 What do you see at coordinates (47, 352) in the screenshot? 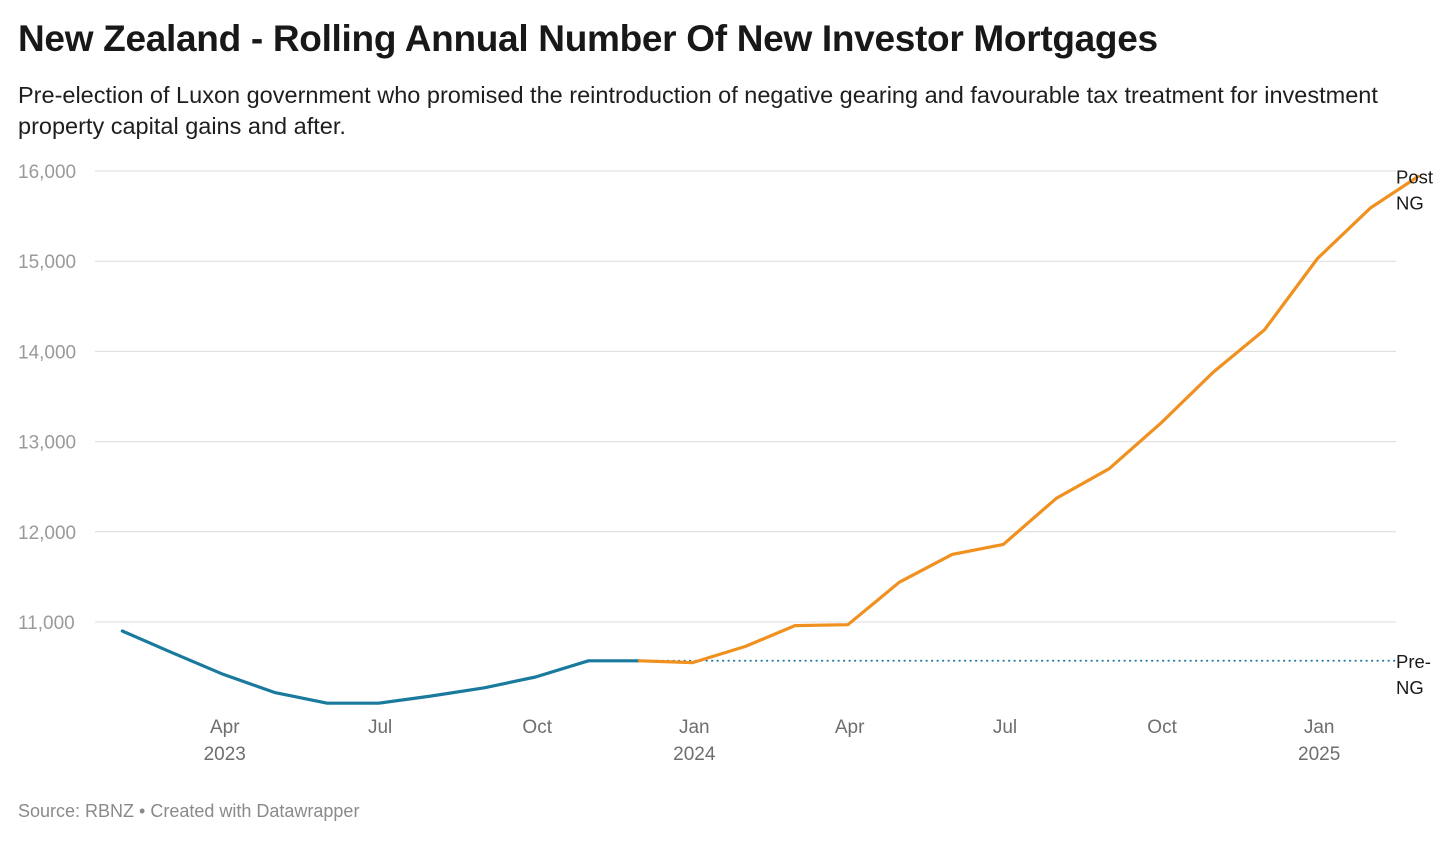
I see `y-tick-label: 14,000` at bounding box center [47, 352].